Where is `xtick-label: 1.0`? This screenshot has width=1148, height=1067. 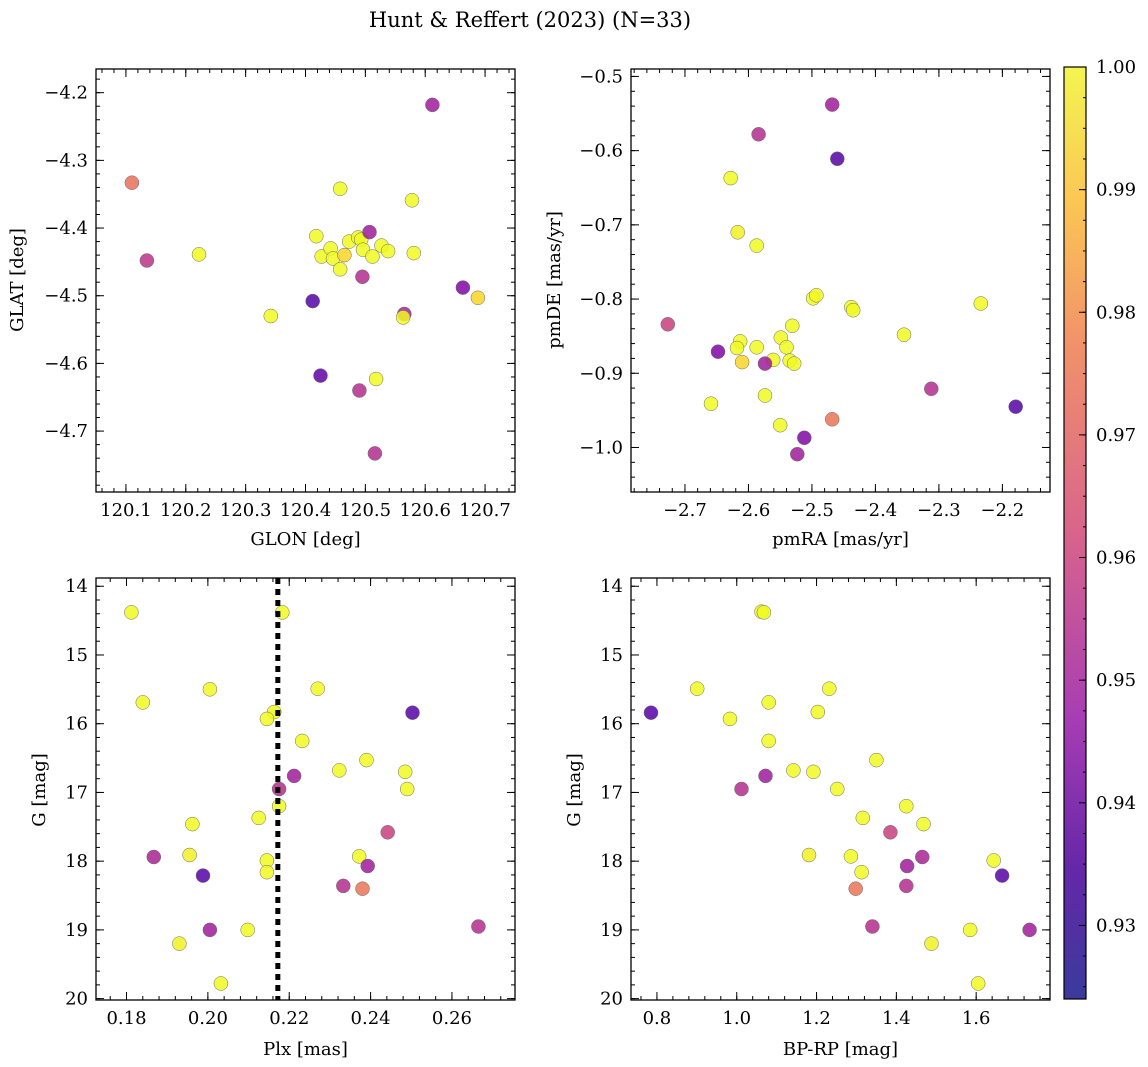 xtick-label: 1.0 is located at coordinates (736, 1018).